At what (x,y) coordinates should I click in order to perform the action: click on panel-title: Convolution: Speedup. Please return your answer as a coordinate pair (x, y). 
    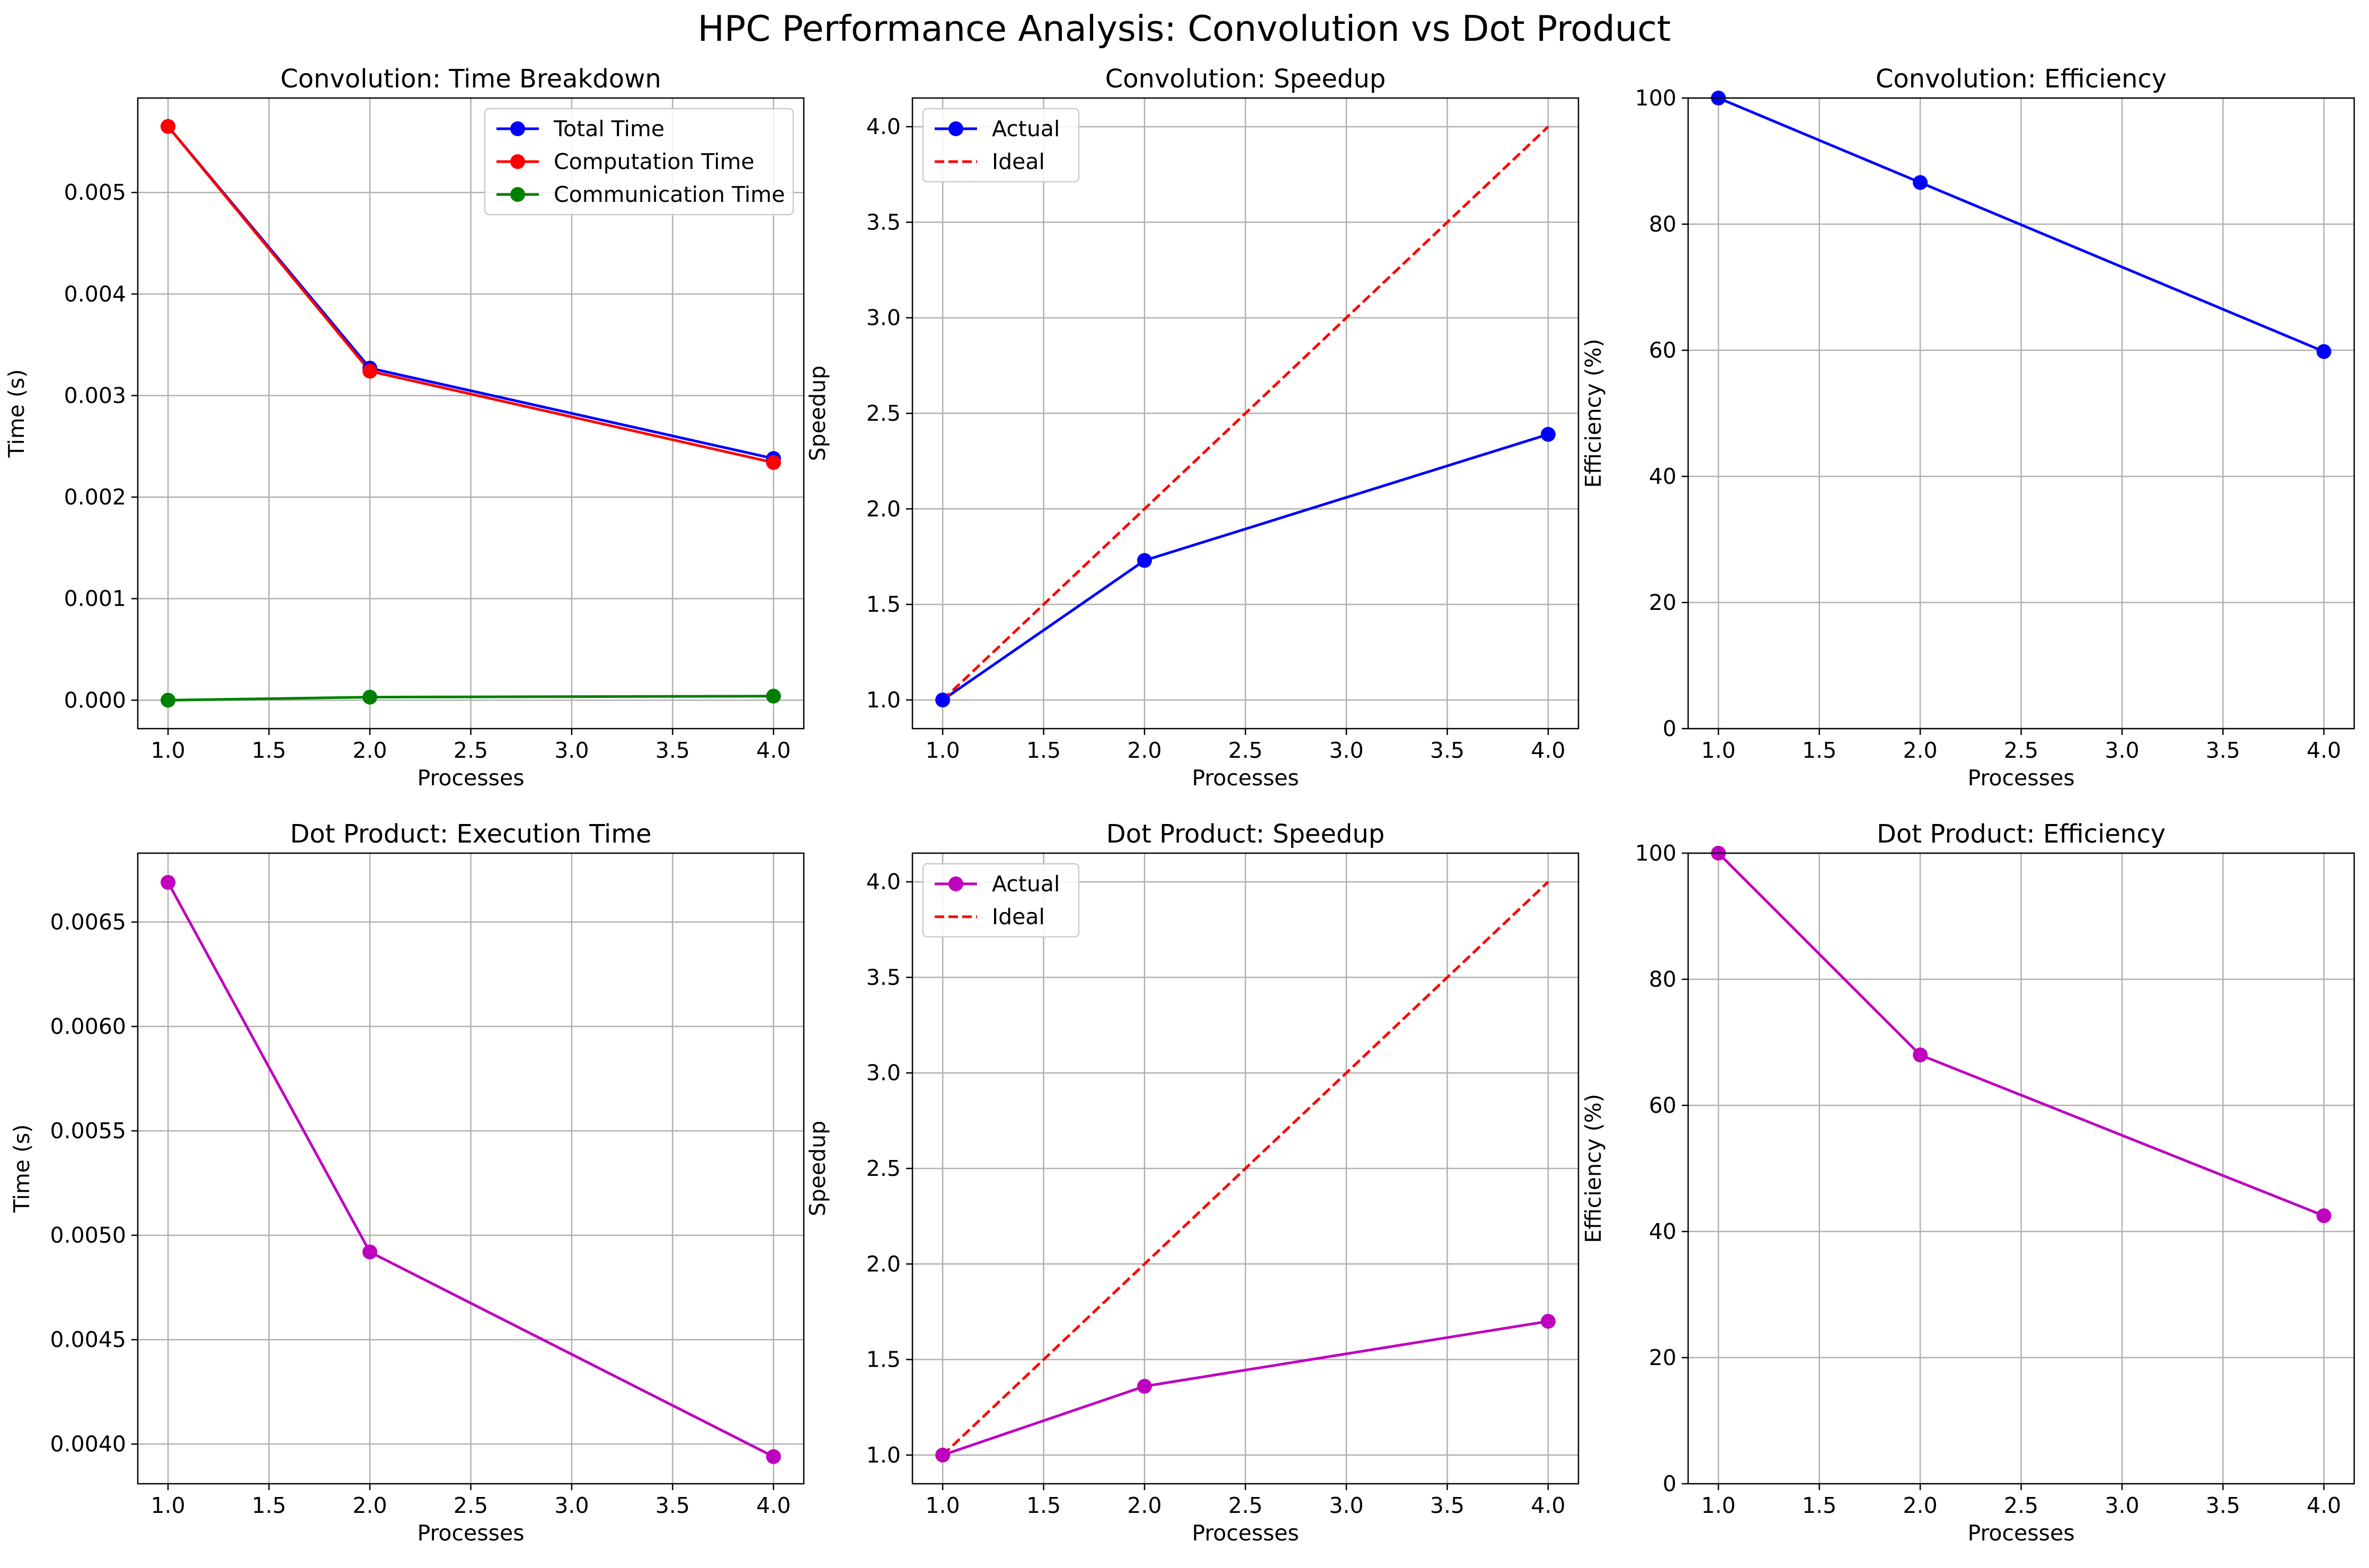
    Looking at the image, I should click on (1245, 79).